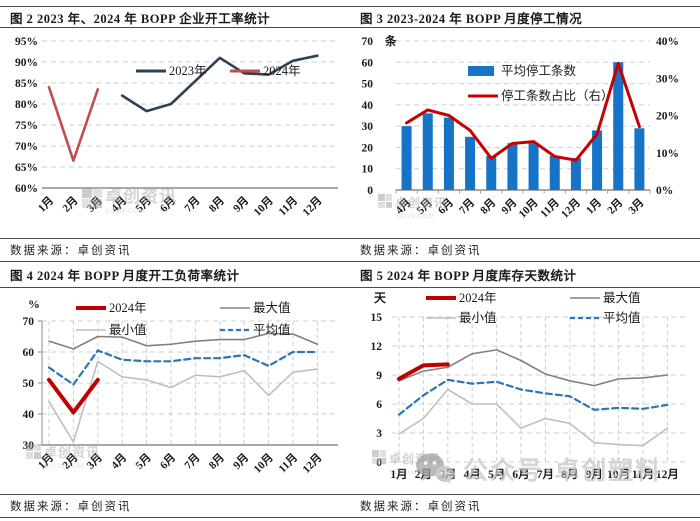 The height and width of the screenshot is (521, 700). What do you see at coordinates (29, 415) in the screenshot?
I see `svg-text: 40` at bounding box center [29, 415].